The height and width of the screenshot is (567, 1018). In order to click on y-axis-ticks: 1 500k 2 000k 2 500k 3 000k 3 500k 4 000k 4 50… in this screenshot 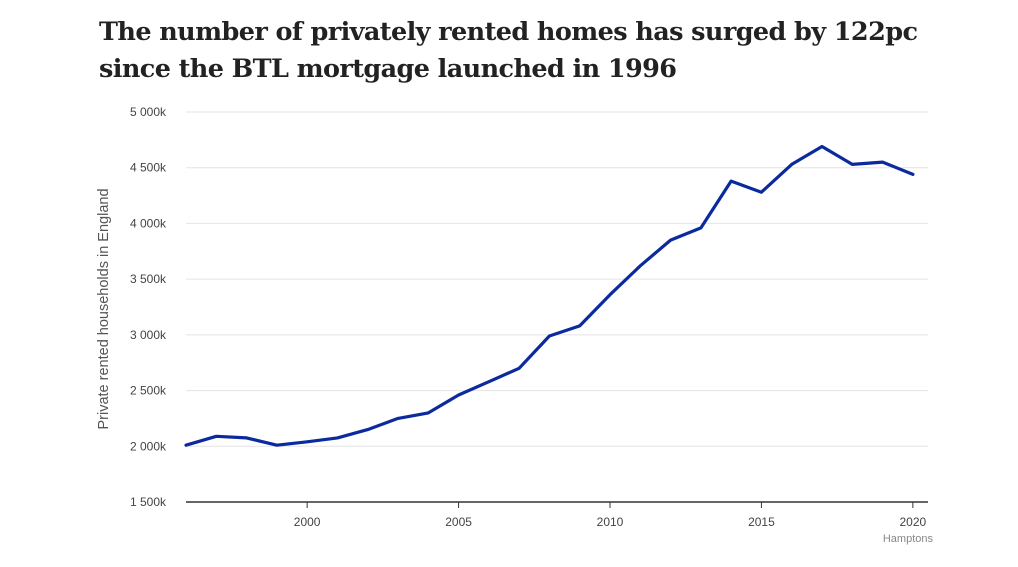, I will do `click(148, 307)`.